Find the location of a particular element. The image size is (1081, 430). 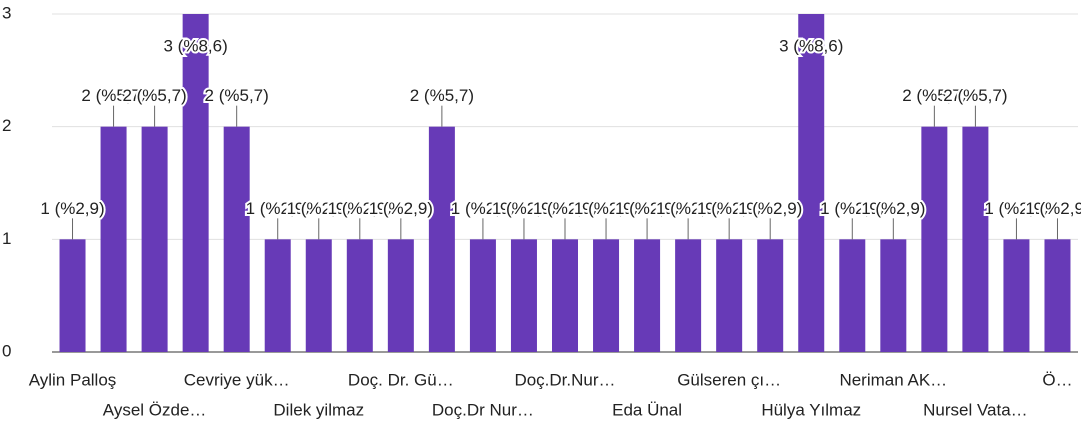

x-tick-label: Dilek yilmaz is located at coordinates (318, 409).